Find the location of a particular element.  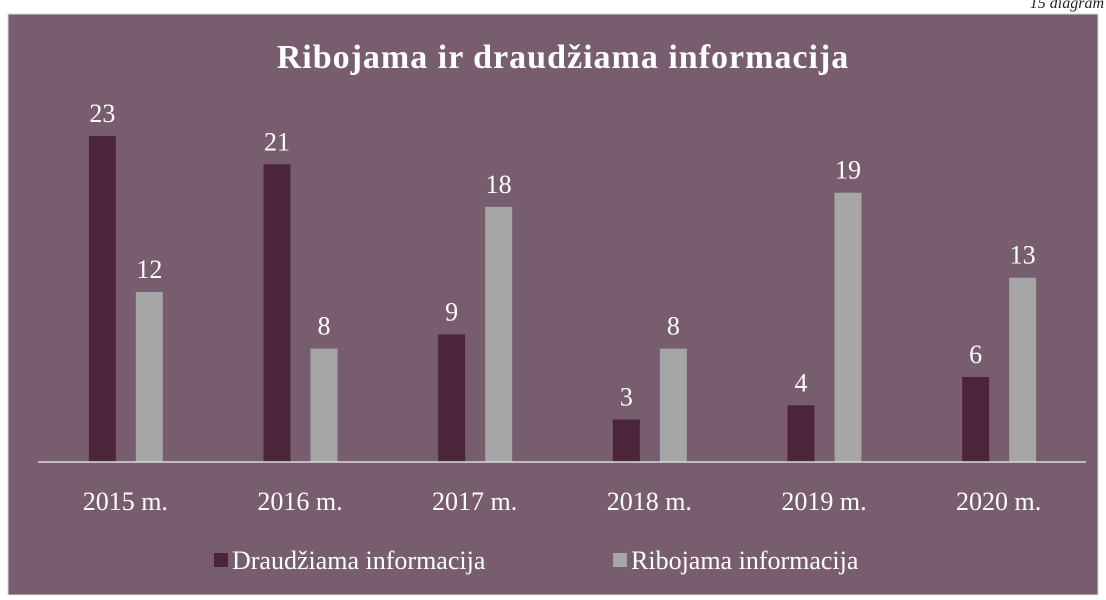

data-label: 13 is located at coordinates (1023, 255).